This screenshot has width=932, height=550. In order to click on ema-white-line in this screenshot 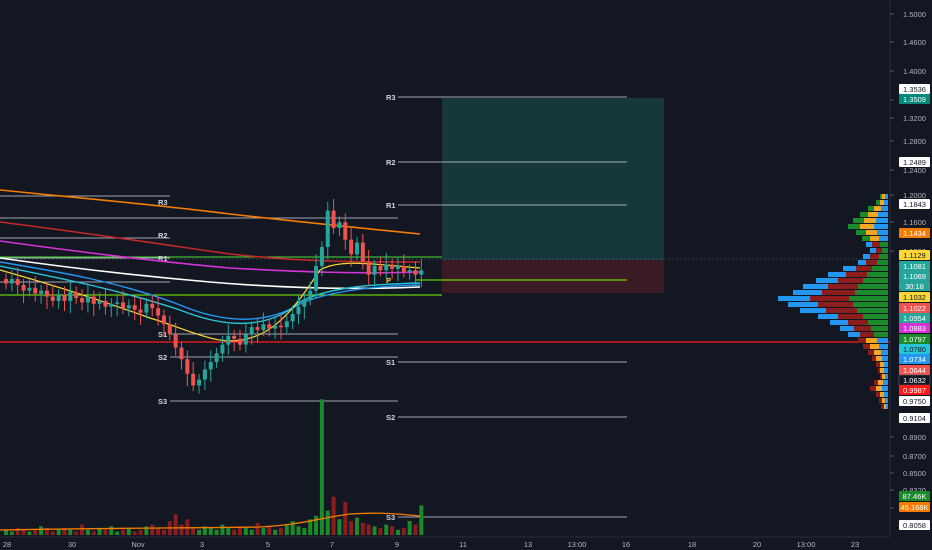, I will do `click(210, 273)`.